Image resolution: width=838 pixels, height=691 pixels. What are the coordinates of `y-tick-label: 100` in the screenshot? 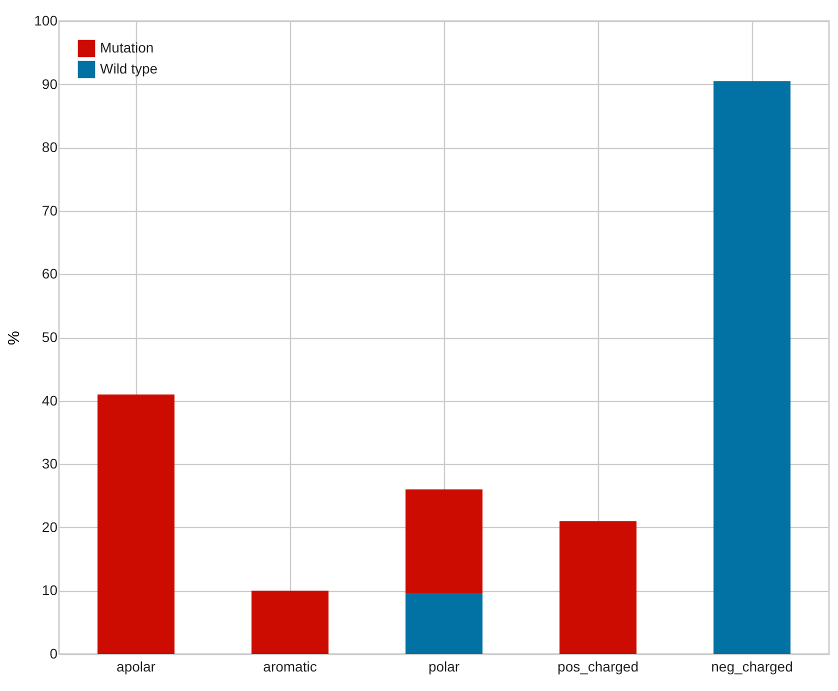 It's located at (46, 20).